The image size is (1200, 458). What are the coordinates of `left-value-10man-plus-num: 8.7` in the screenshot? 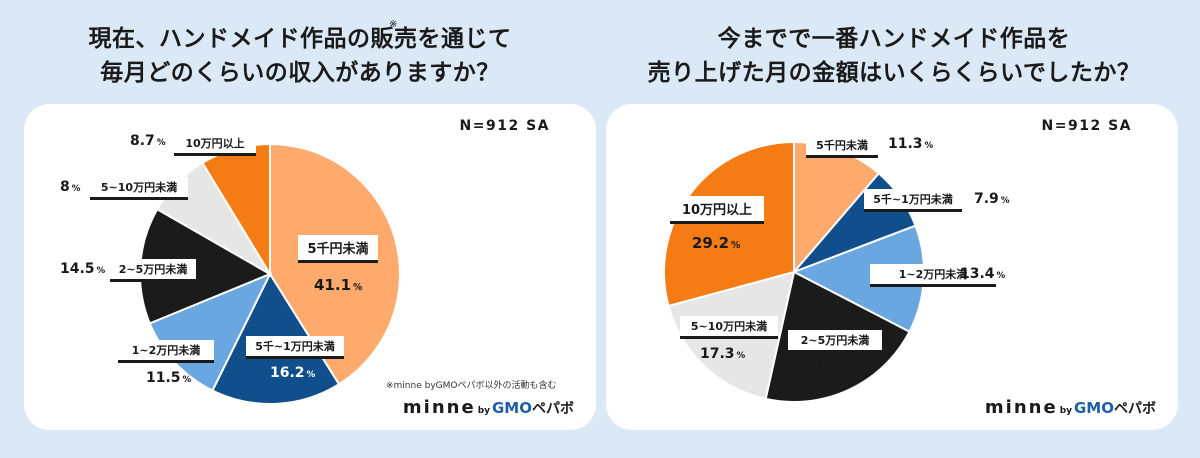 It's located at (142, 141).